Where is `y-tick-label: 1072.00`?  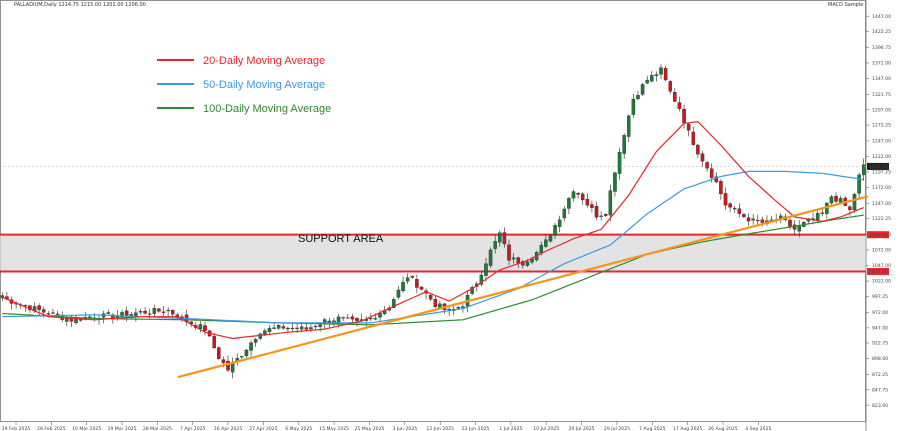
y-tick-label: 1072.00 is located at coordinates (881, 251).